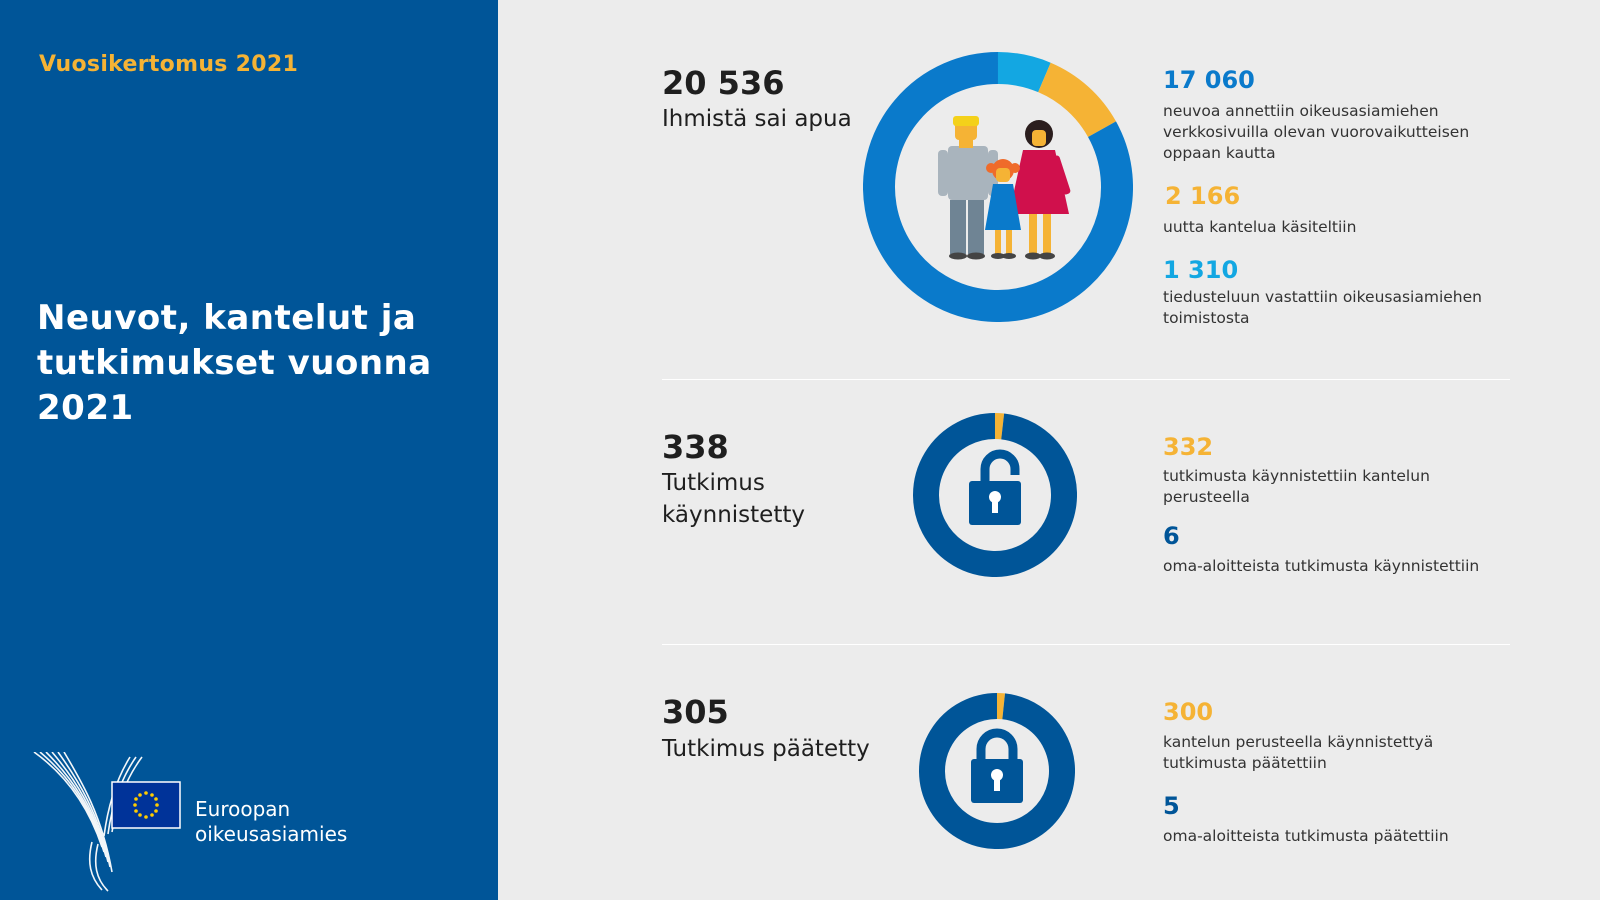 The width and height of the screenshot is (1600, 900). I want to click on logo-line-1: Euroopan, so click(243, 809).